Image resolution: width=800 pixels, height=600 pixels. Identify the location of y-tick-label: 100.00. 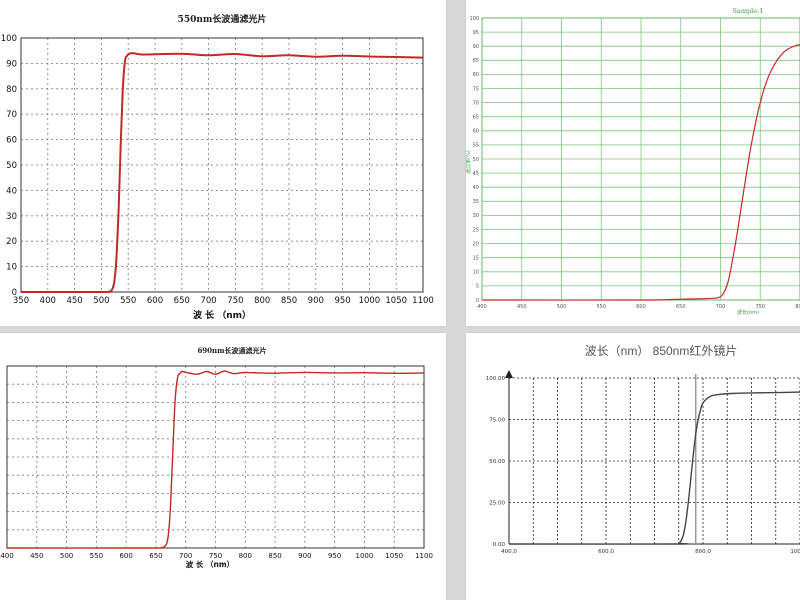
(496, 379).